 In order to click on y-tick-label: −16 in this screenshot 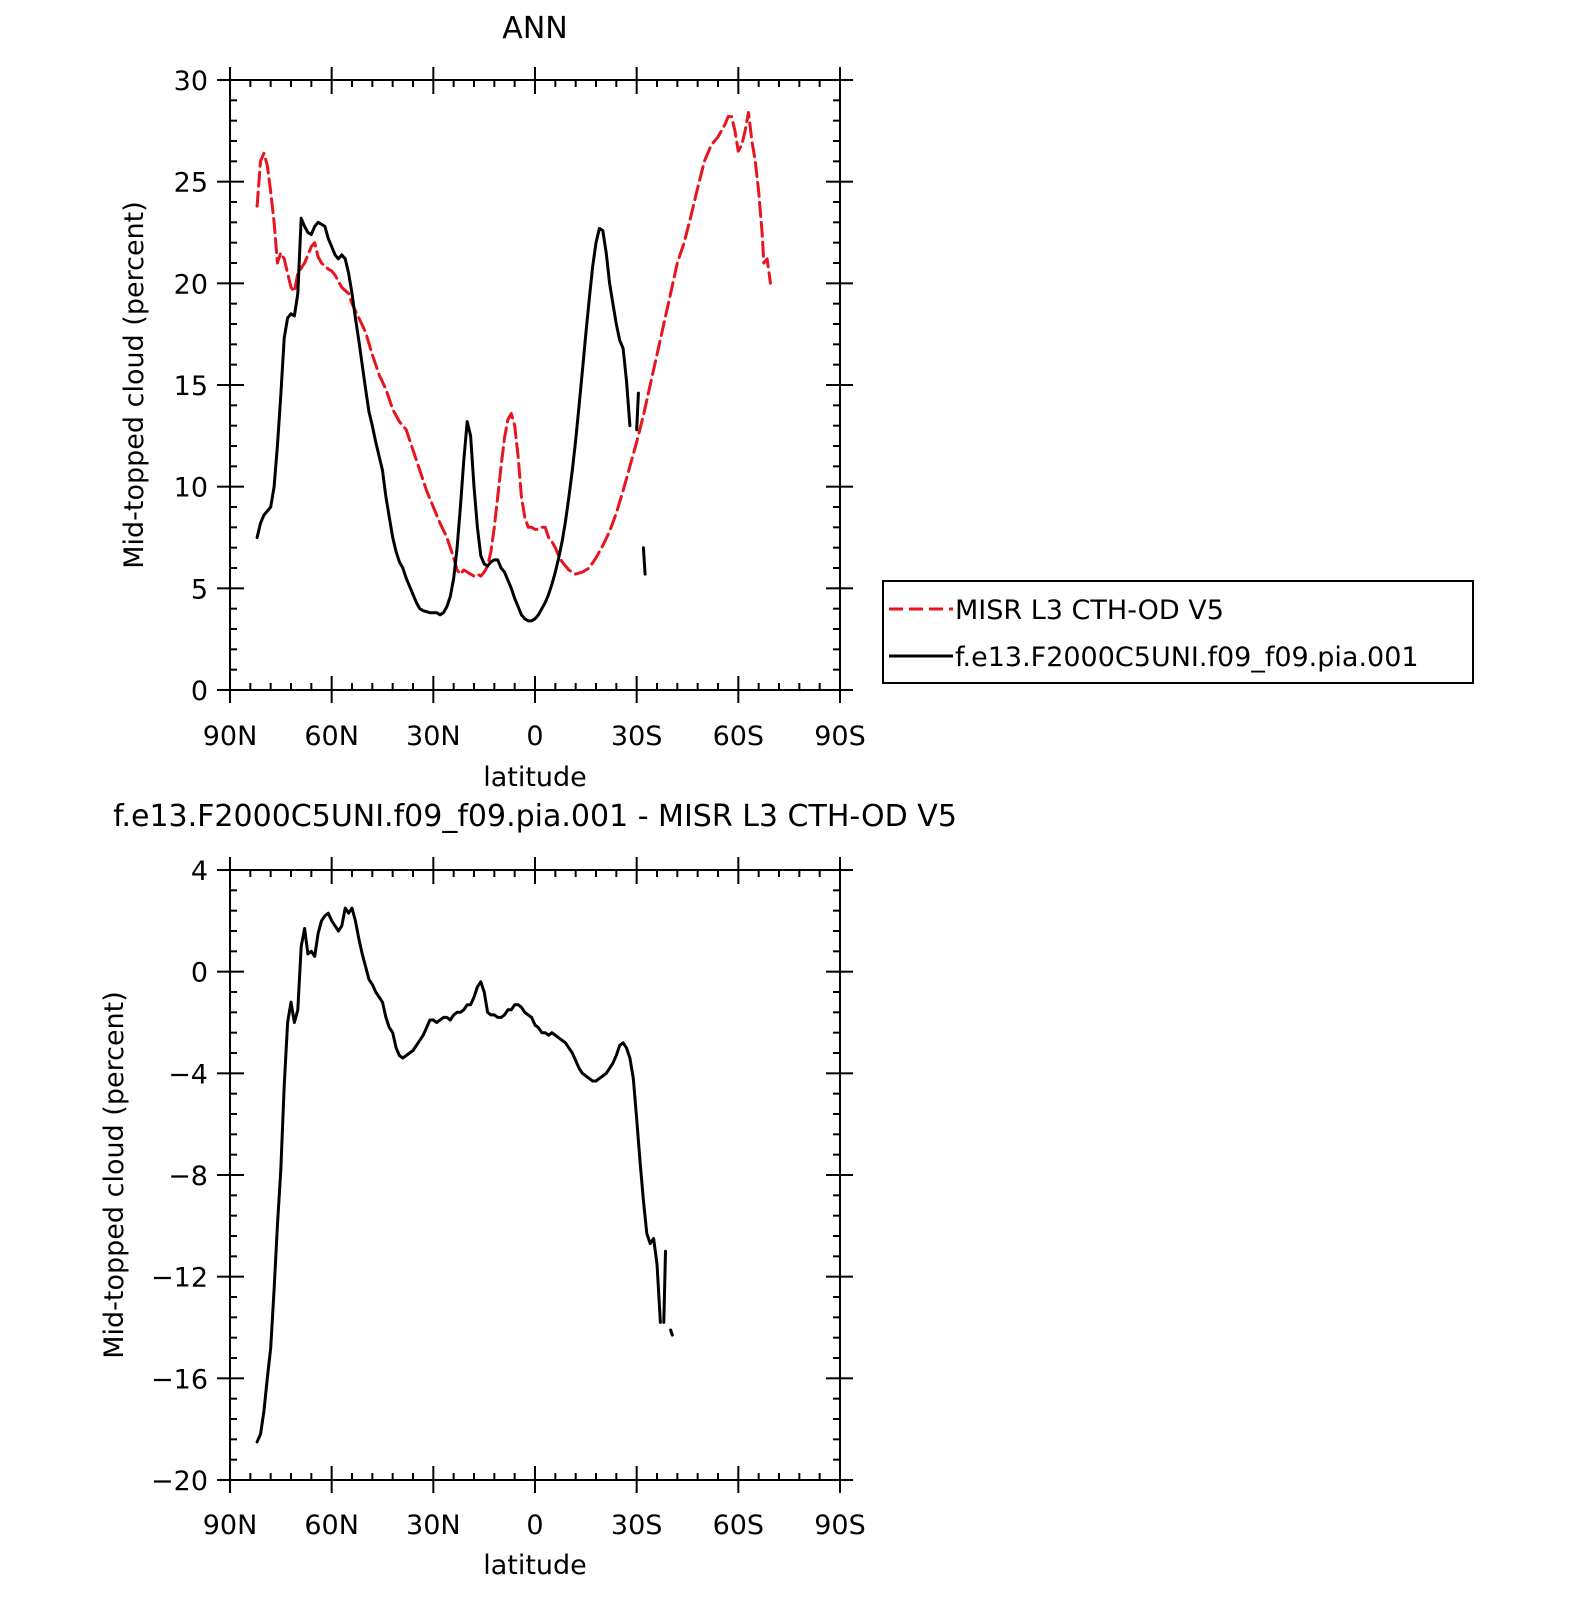, I will do `click(179, 1379)`.